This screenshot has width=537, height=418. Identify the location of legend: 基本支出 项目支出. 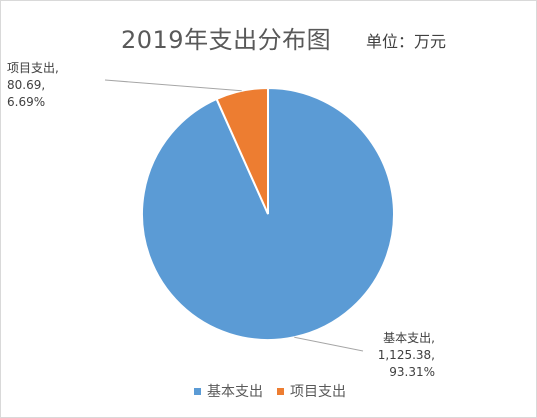
(277, 391).